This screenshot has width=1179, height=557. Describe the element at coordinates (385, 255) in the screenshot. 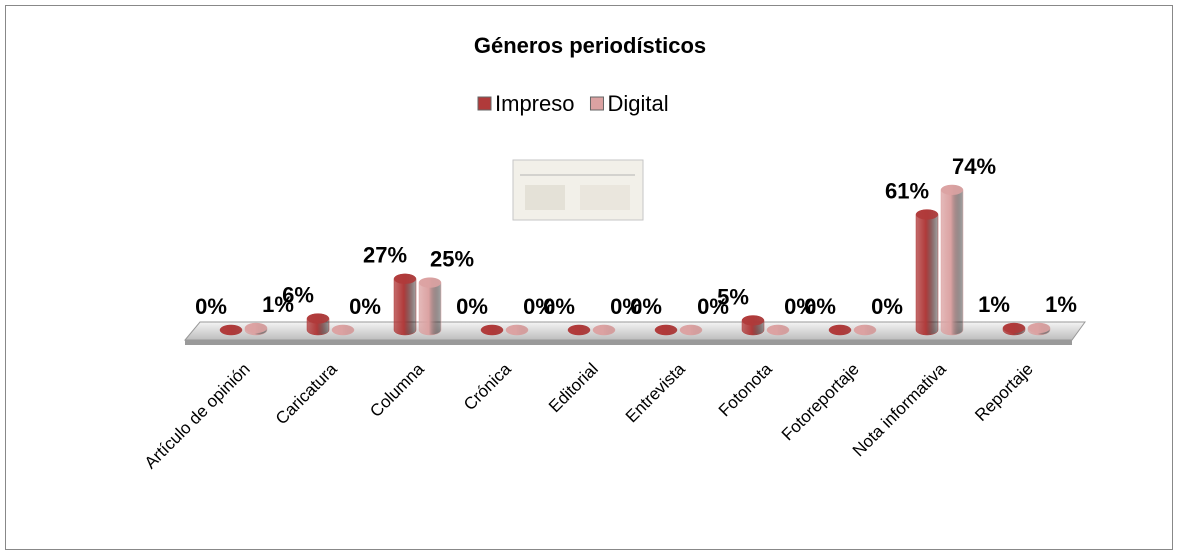

I see `data-label: 27%` at that location.